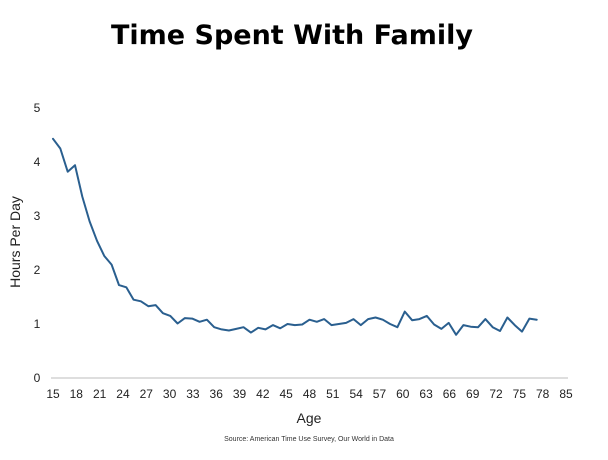 The height and width of the screenshot is (460, 608). Describe the element at coordinates (37, 270) in the screenshot. I see `y-tick-label: 2` at that location.